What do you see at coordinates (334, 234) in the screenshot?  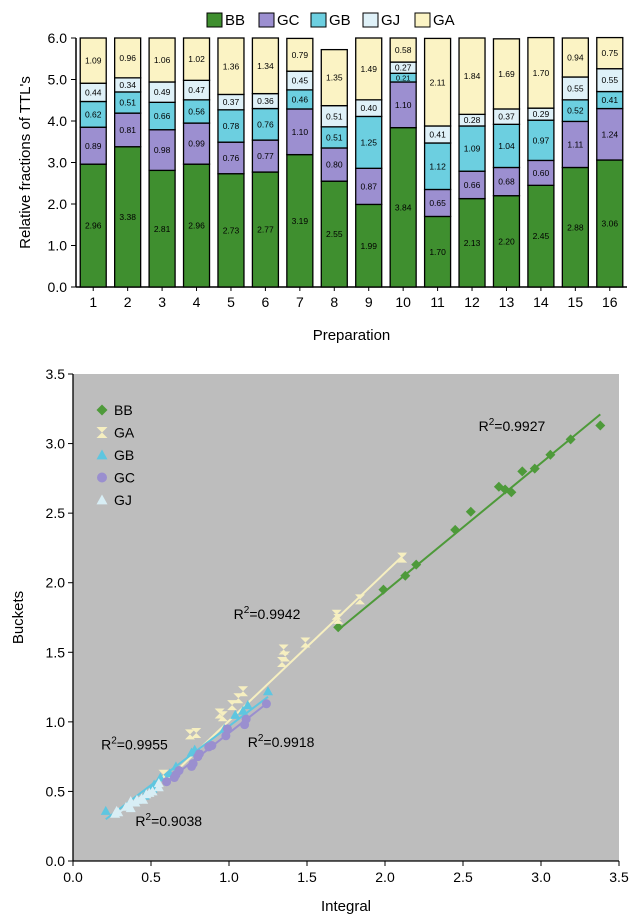 I see `bar-label-bb: 2.55` at bounding box center [334, 234].